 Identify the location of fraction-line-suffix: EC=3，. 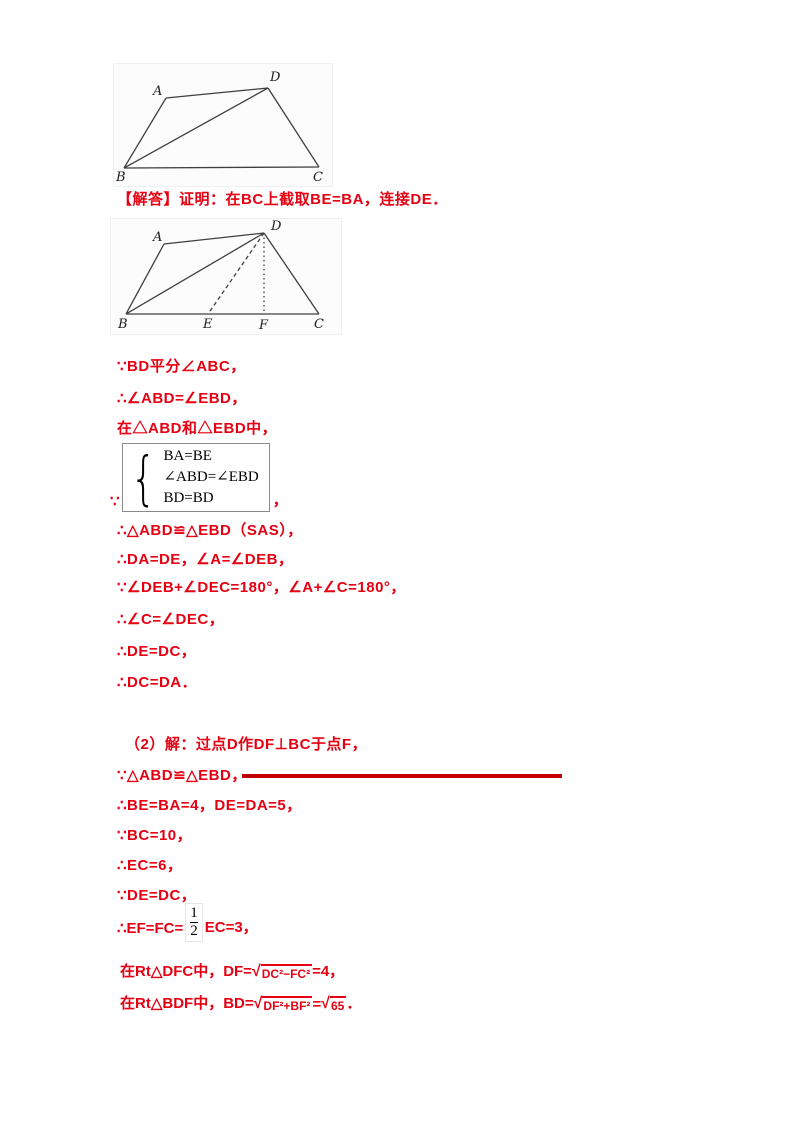
(231, 927).